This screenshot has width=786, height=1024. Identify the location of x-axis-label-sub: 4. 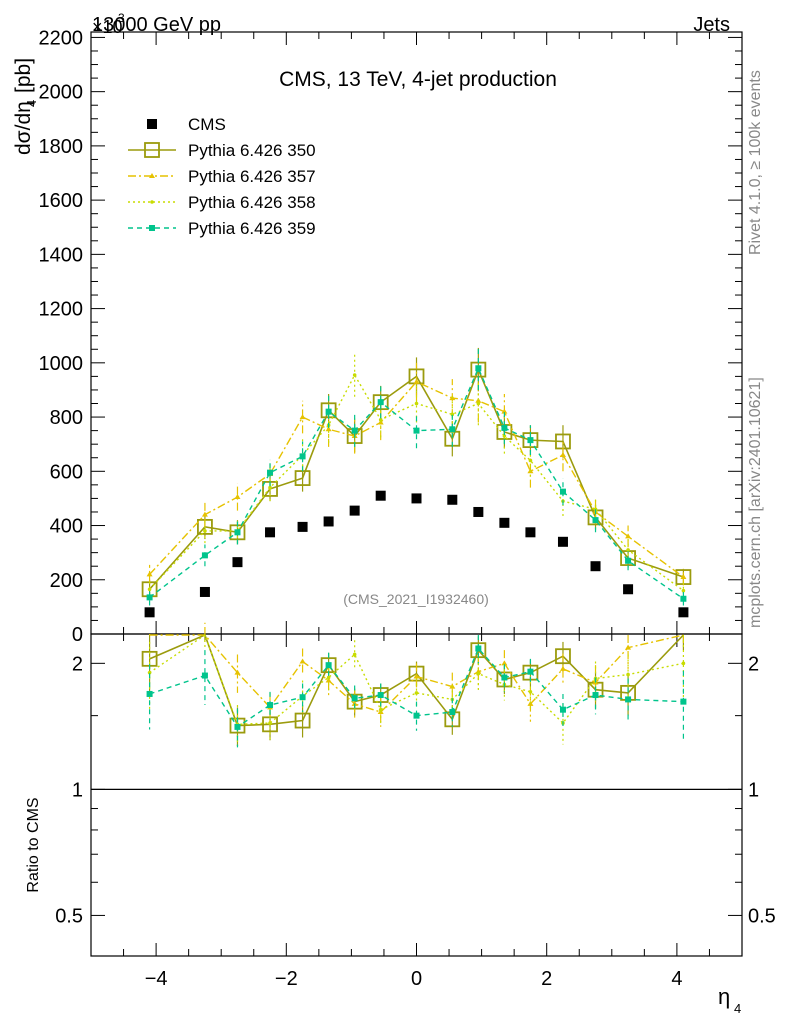
(737, 1008).